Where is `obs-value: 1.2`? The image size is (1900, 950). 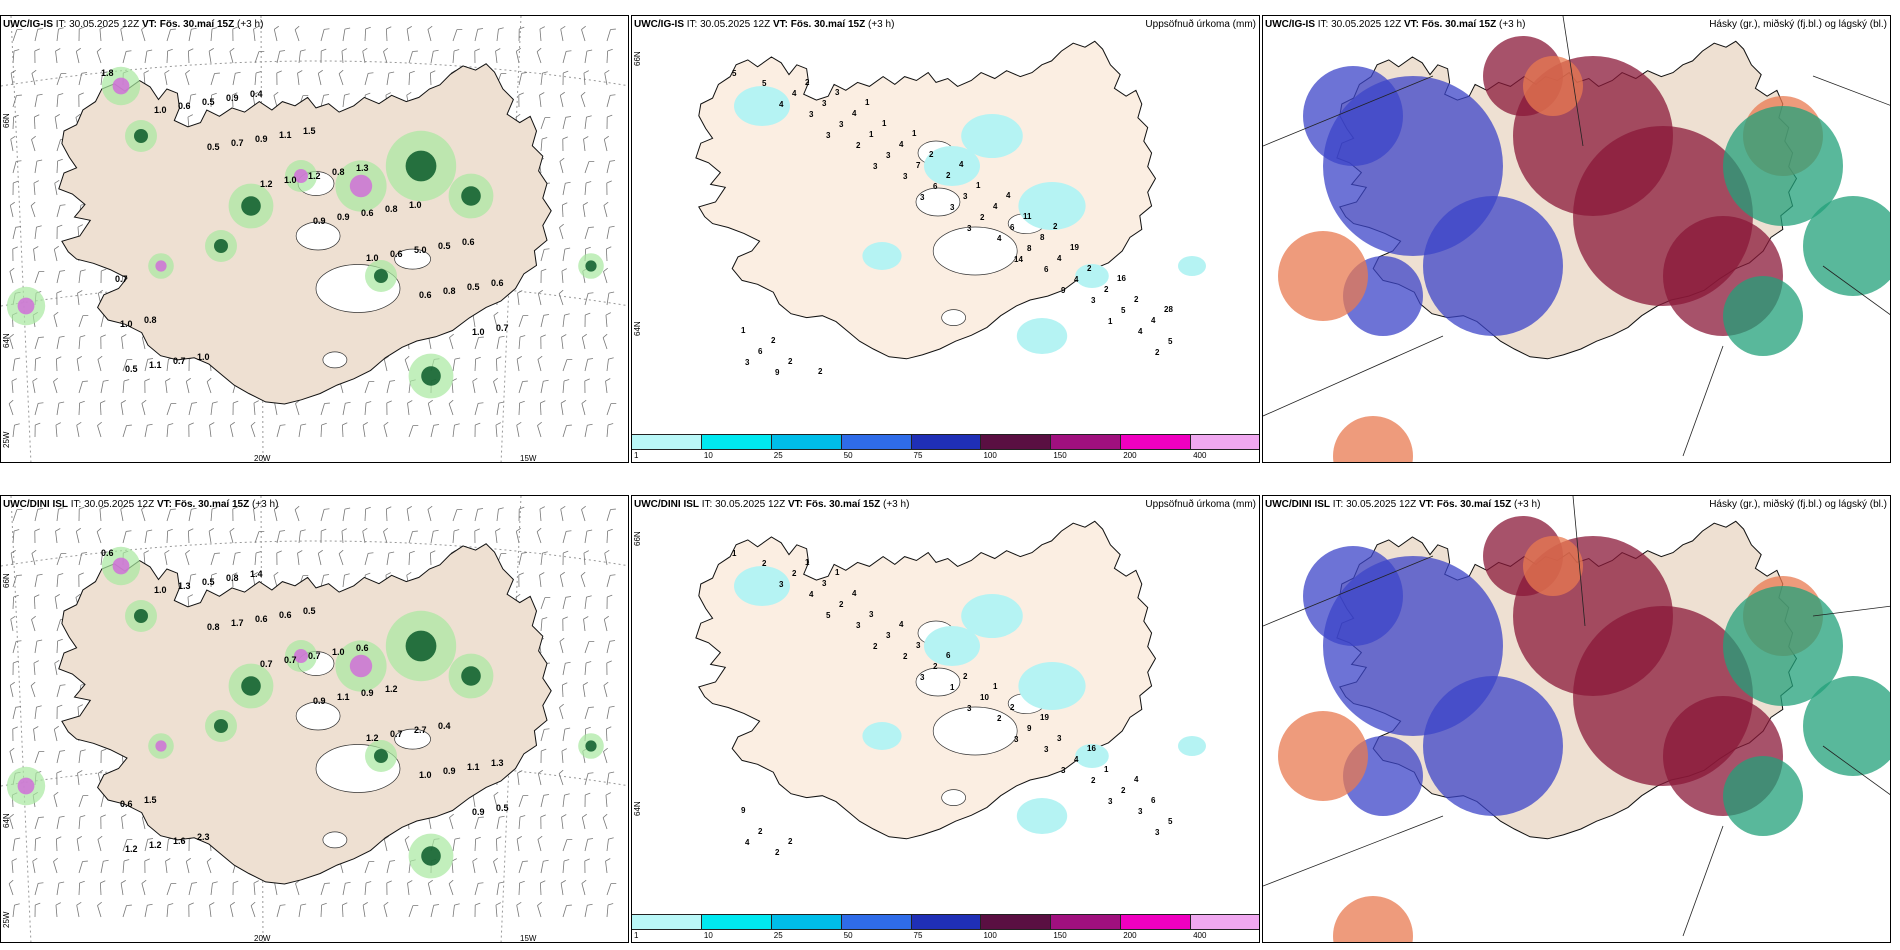 obs-value: 1.2 is located at coordinates (131, 849).